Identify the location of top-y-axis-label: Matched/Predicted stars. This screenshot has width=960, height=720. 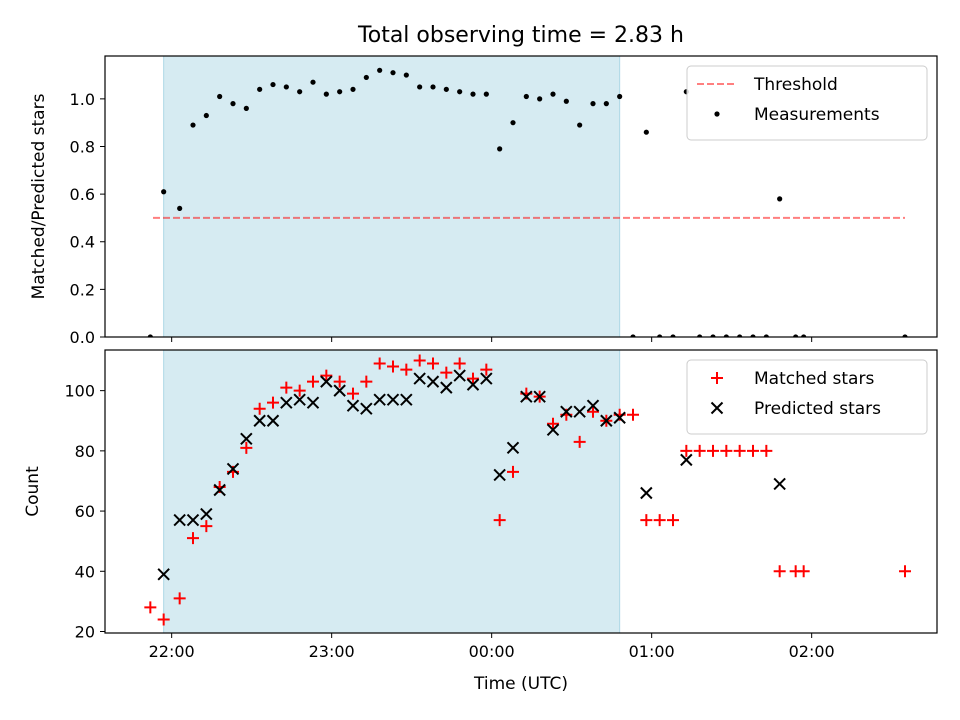
(39, 196).